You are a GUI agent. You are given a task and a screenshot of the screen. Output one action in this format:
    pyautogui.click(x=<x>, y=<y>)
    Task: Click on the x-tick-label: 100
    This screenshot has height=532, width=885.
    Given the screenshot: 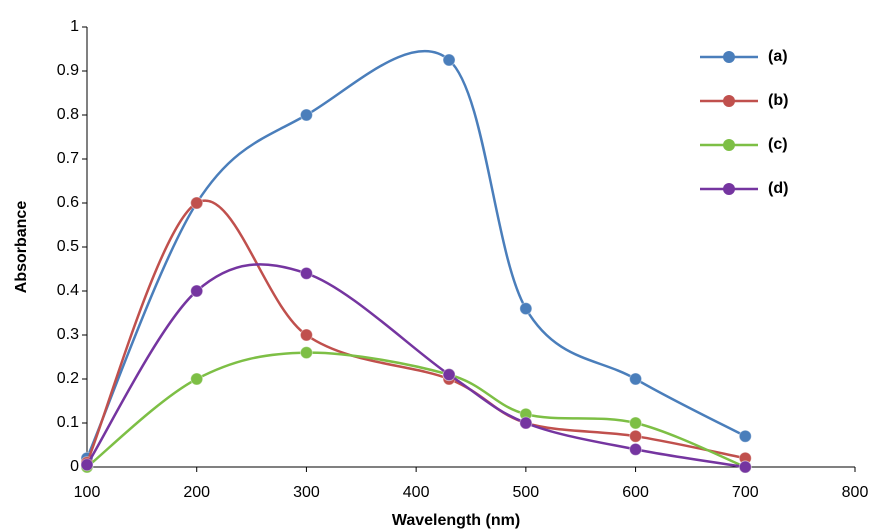 What is the action you would take?
    pyautogui.click(x=87, y=492)
    